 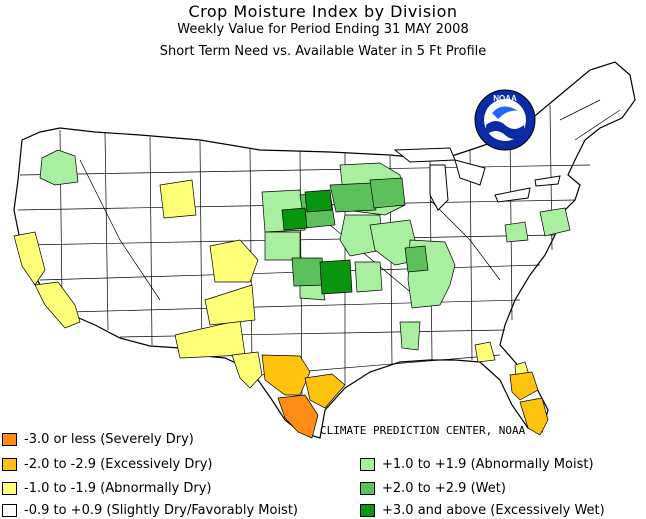 I want to click on great-lakes, so click(x=477, y=179).